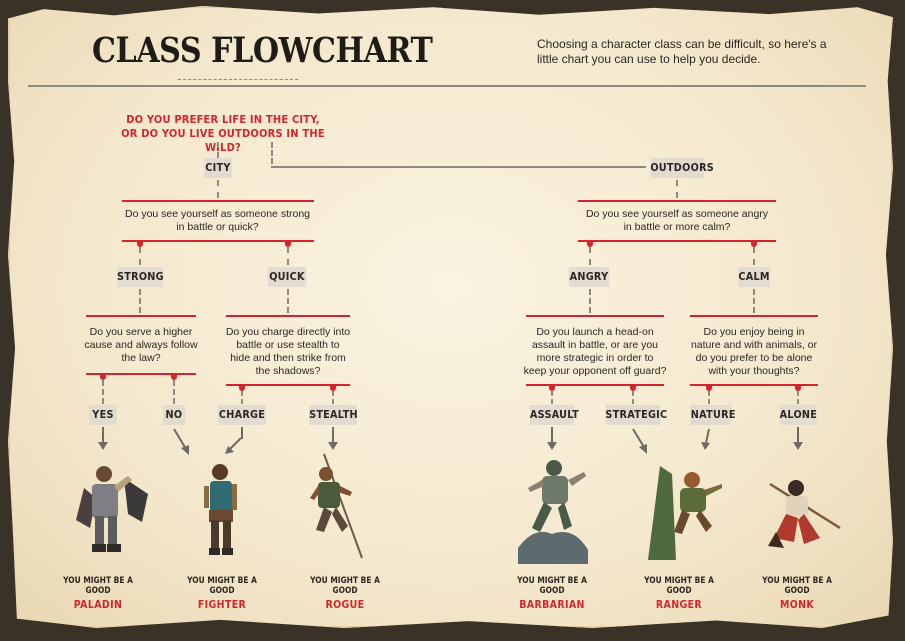  What do you see at coordinates (140, 277) in the screenshot?
I see `option-strong: STRONG` at bounding box center [140, 277].